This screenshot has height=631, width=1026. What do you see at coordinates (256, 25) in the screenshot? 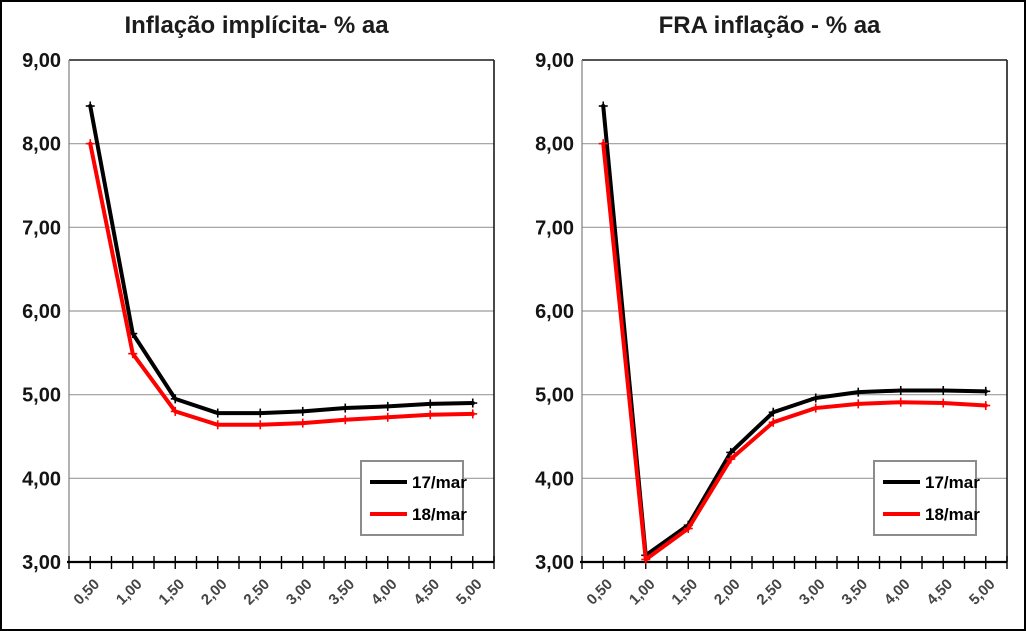
I see `chart-title-implicit-inflation: Inflação implícita- % aa` at bounding box center [256, 25].